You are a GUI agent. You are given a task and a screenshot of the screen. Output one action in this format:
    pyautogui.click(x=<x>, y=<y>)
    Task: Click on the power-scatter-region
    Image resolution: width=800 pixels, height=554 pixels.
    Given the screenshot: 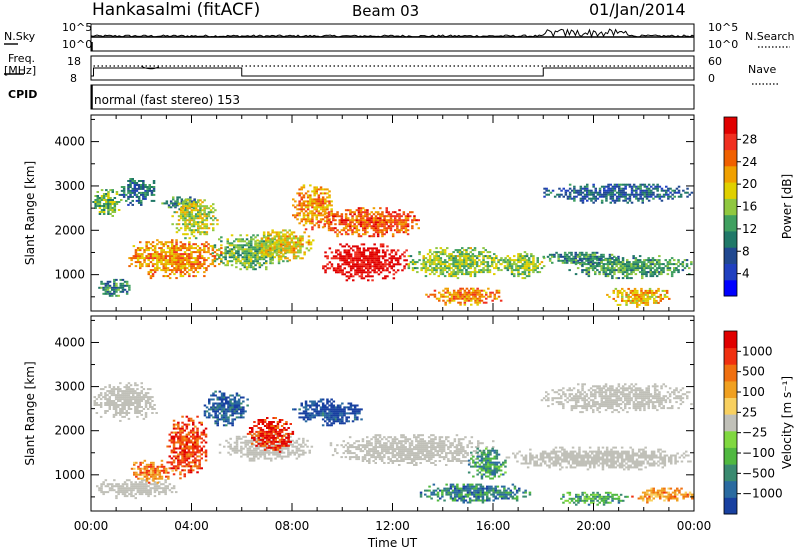 What is the action you would take?
    pyautogui.click(x=250, y=252)
    